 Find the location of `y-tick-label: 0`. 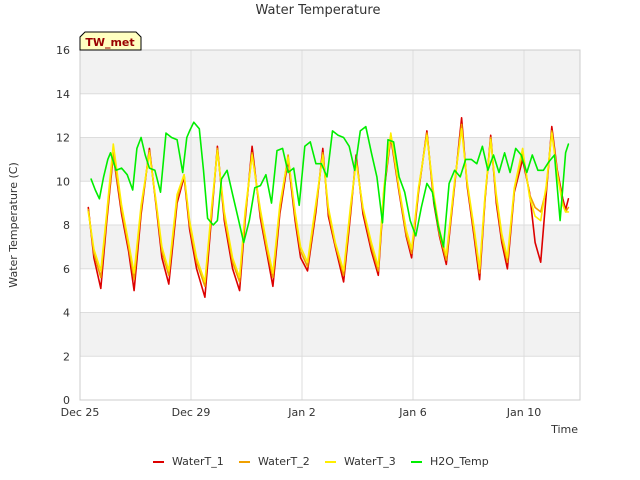

y-tick-label: 0 is located at coordinates (66, 400).